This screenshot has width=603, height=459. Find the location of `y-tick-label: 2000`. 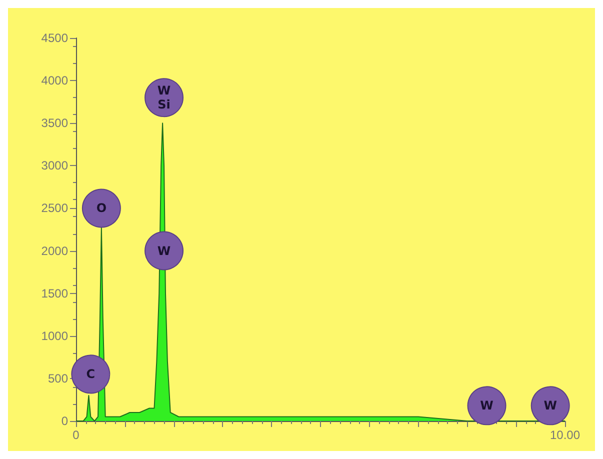

y-tick-label: 2000 is located at coordinates (54, 251).